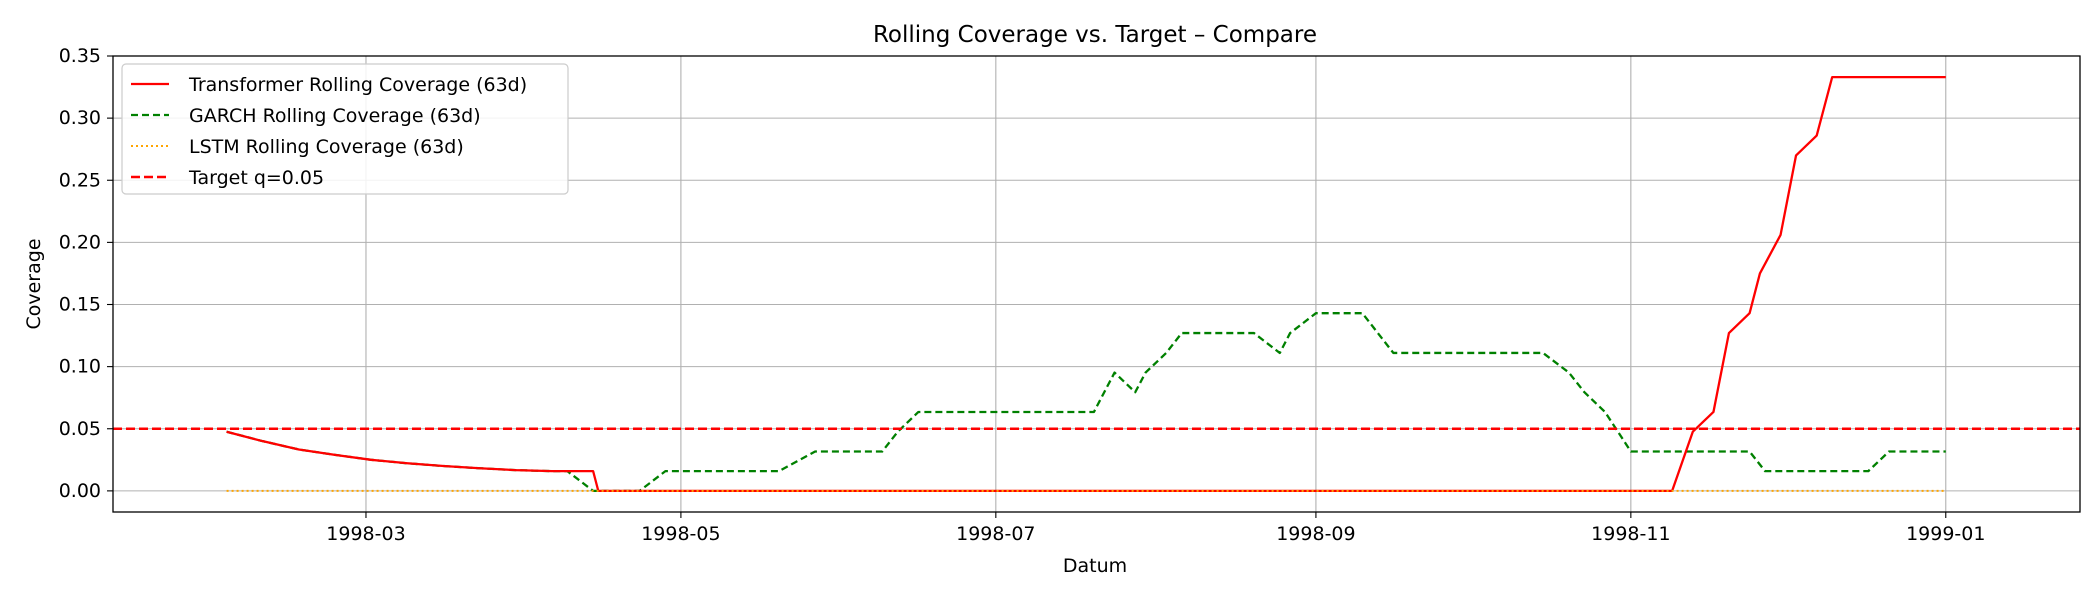 Image resolution: width=2100 pixels, height=600 pixels. Describe the element at coordinates (86, 273) in the screenshot. I see `y-axis: 0.00 0.05 0.10 0.15 0.20 0.25 0.30 0.35` at that location.